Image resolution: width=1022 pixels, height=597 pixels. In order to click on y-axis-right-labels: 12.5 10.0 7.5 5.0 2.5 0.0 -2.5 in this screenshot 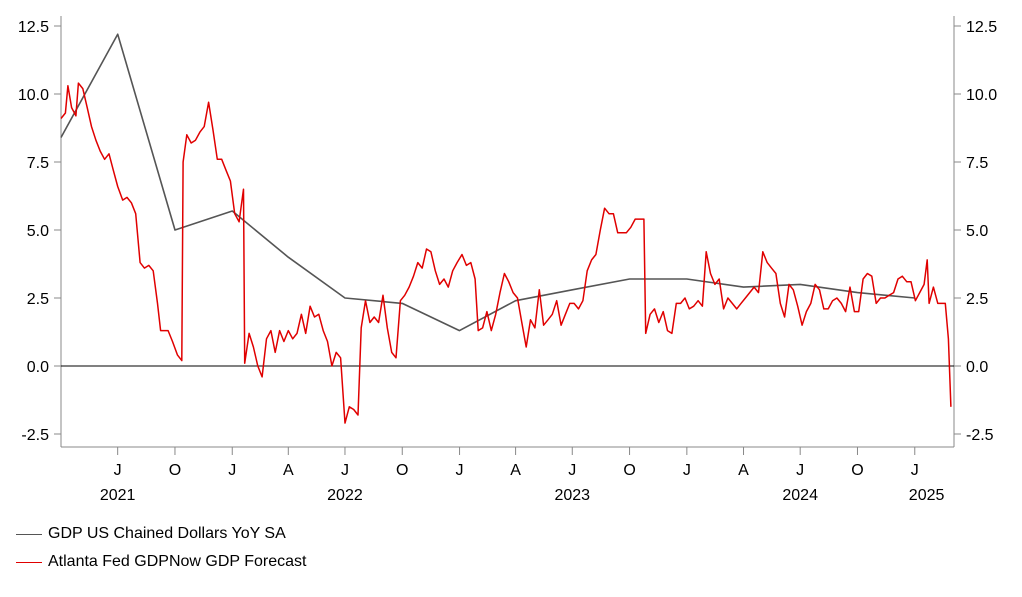, I will do `click(981, 231)`.